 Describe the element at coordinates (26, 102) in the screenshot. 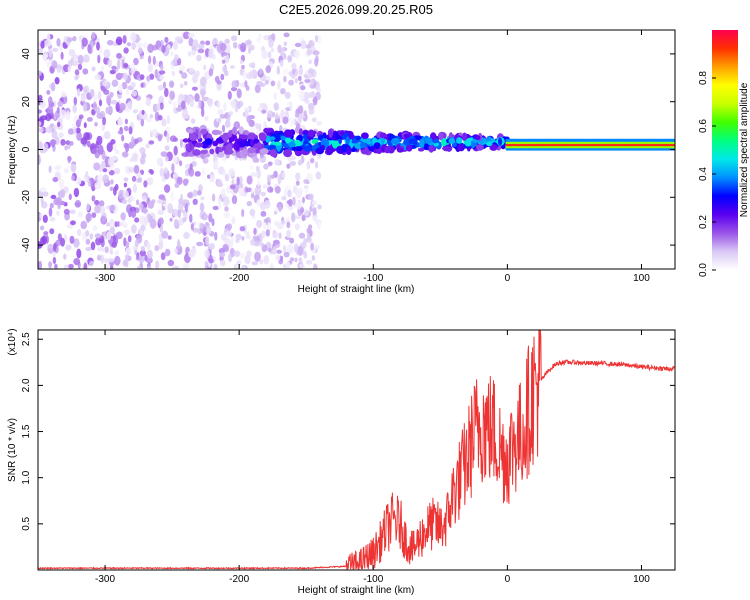

I see `y-tick-label: 20` at that location.